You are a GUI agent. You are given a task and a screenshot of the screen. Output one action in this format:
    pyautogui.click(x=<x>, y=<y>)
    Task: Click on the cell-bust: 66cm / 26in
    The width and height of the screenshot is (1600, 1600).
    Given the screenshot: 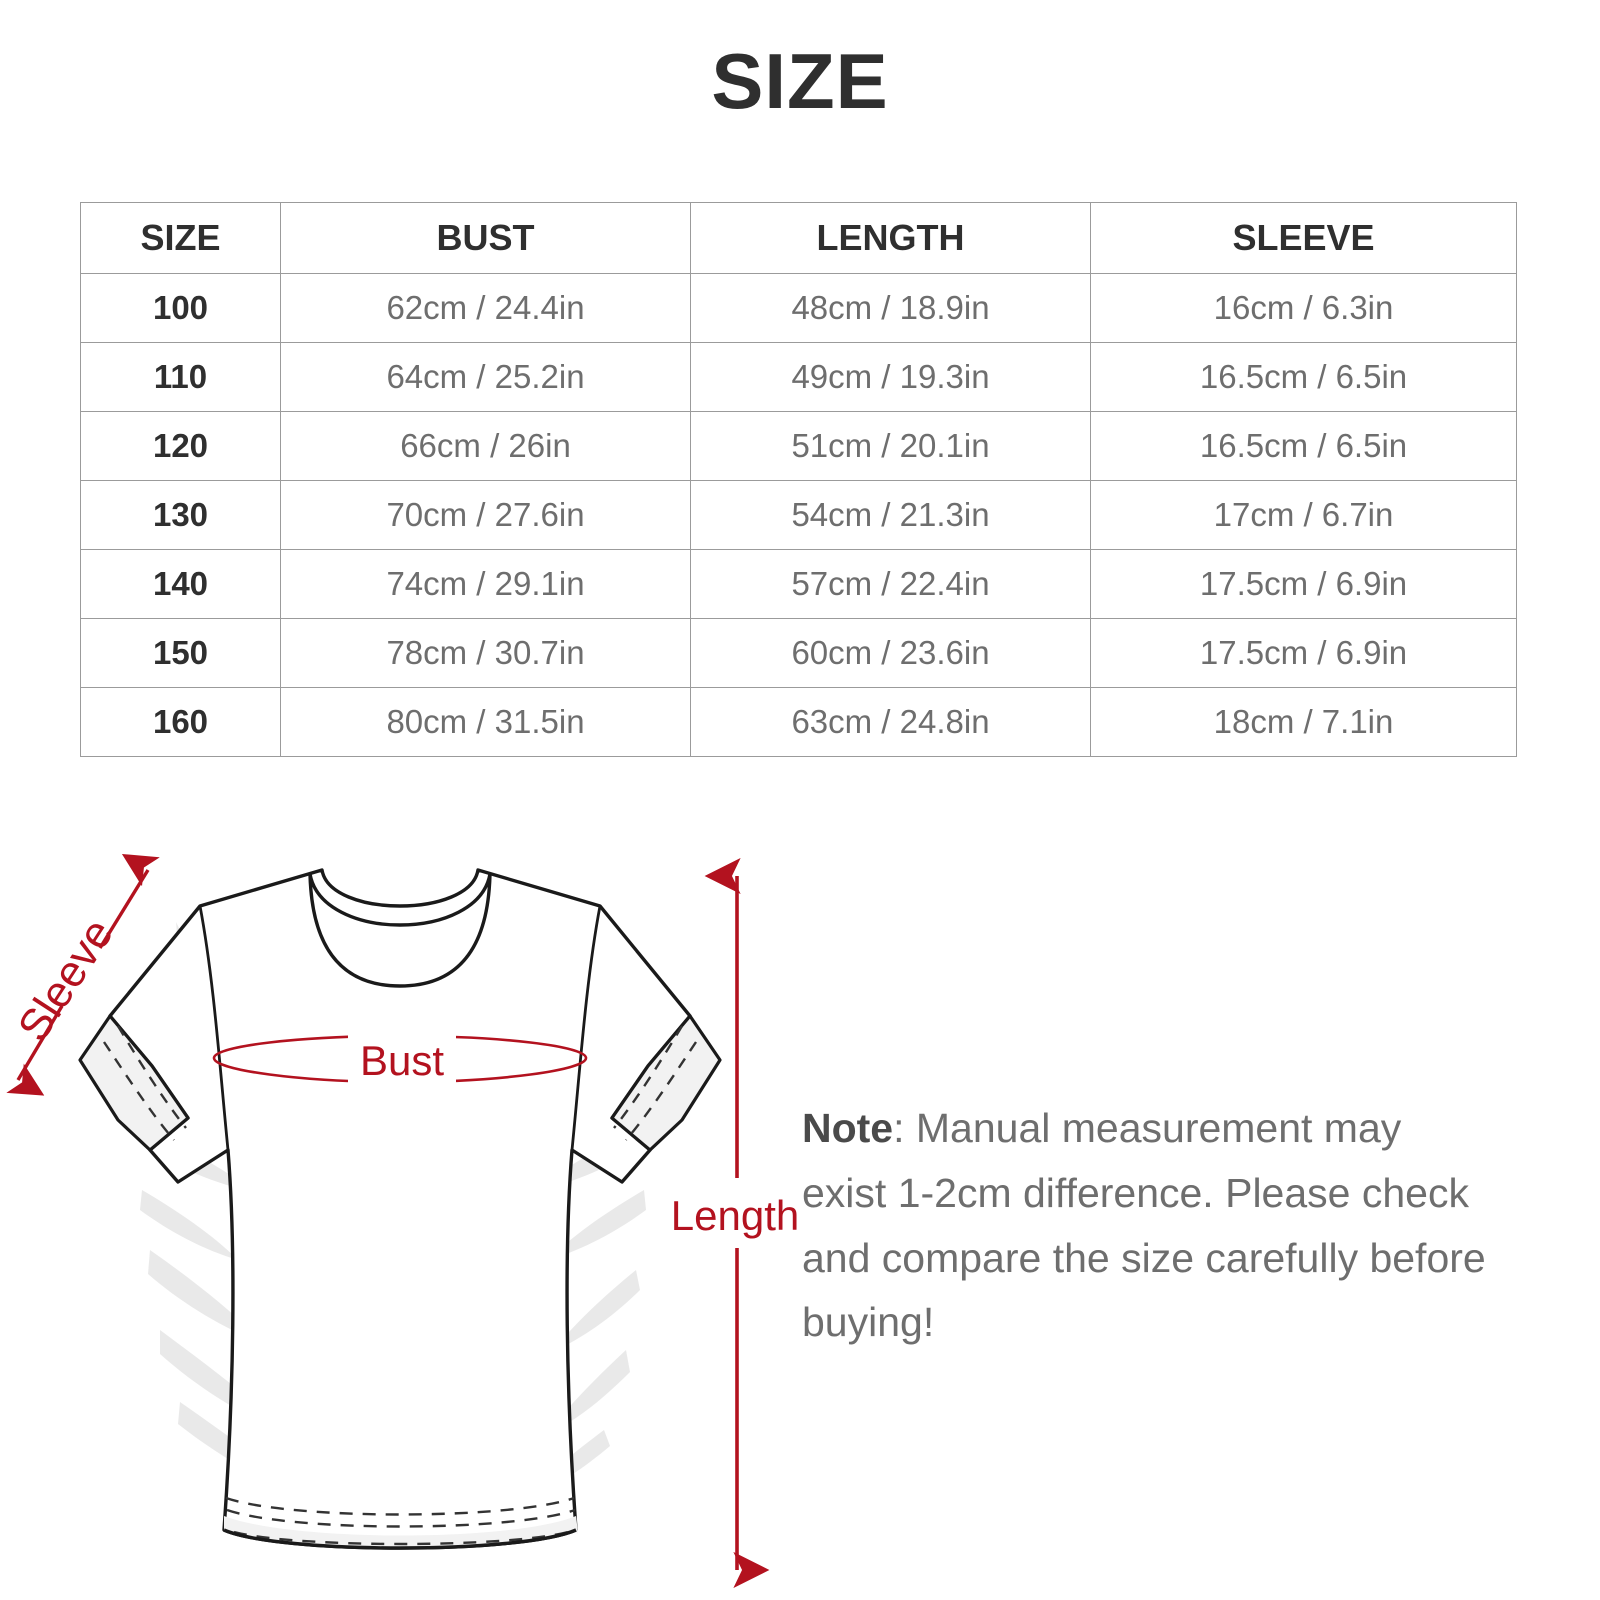 What is the action you would take?
    pyautogui.click(x=485, y=446)
    